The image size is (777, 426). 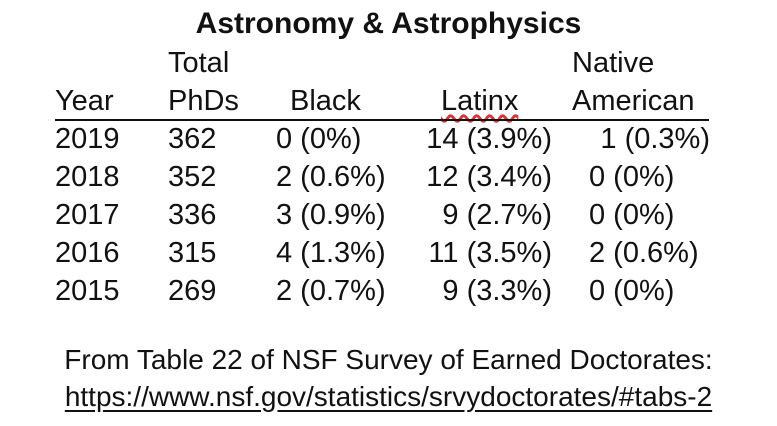 I want to click on page-title: Astronomy & Astrophysics, so click(x=388, y=23).